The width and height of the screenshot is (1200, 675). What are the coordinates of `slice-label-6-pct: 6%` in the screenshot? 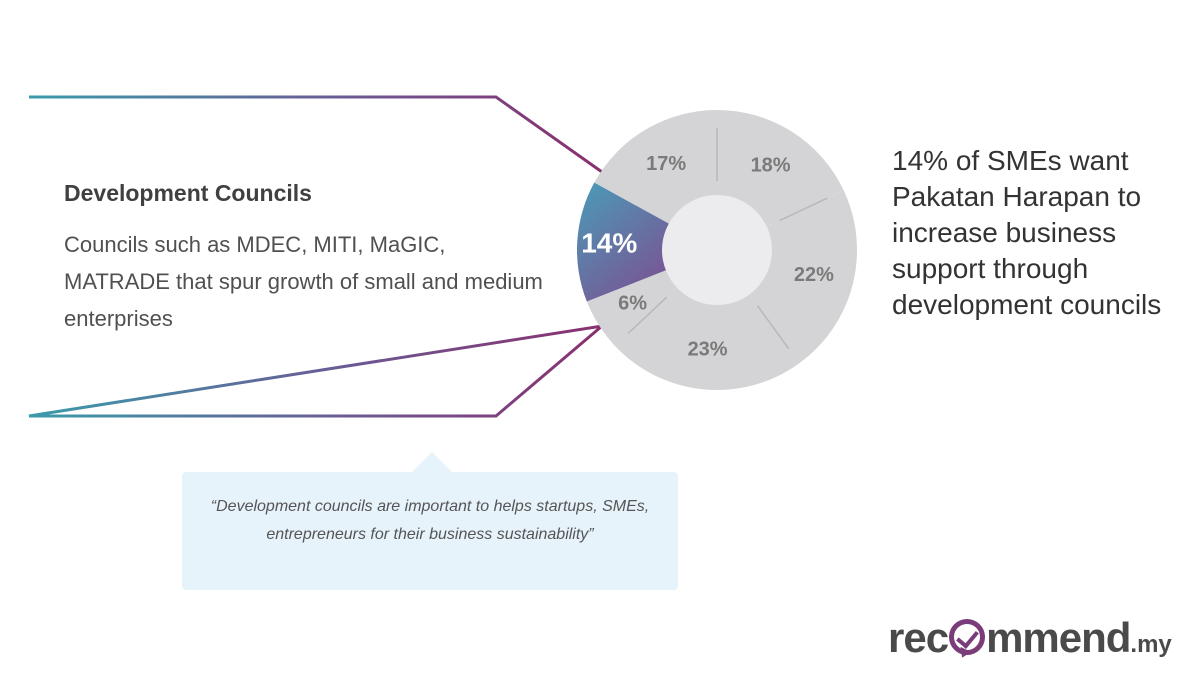 It's located at (632, 304).